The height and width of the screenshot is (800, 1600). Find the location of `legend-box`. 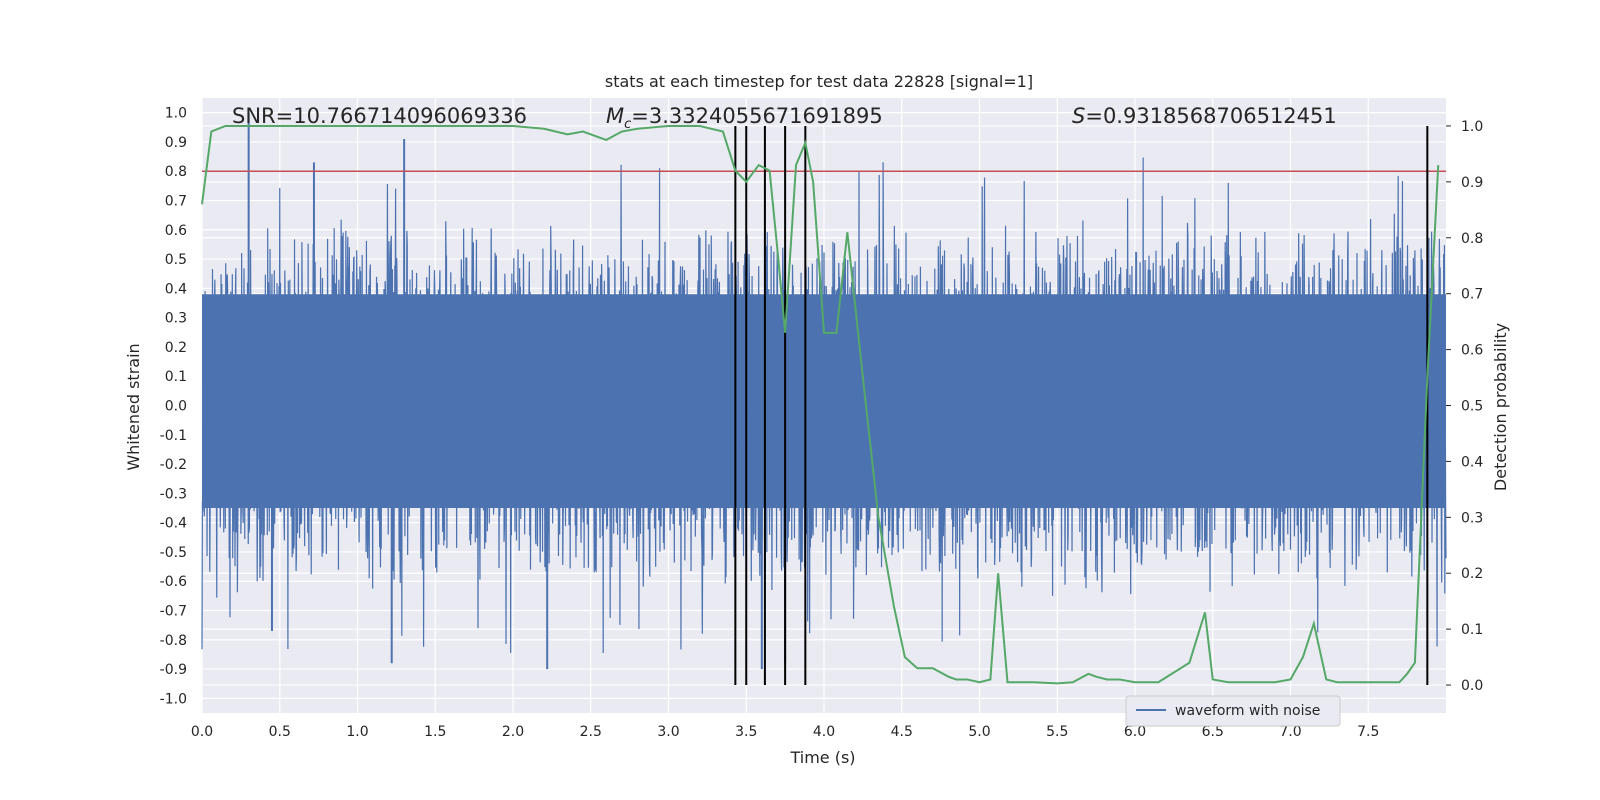

legend-box is located at coordinates (1233, 711).